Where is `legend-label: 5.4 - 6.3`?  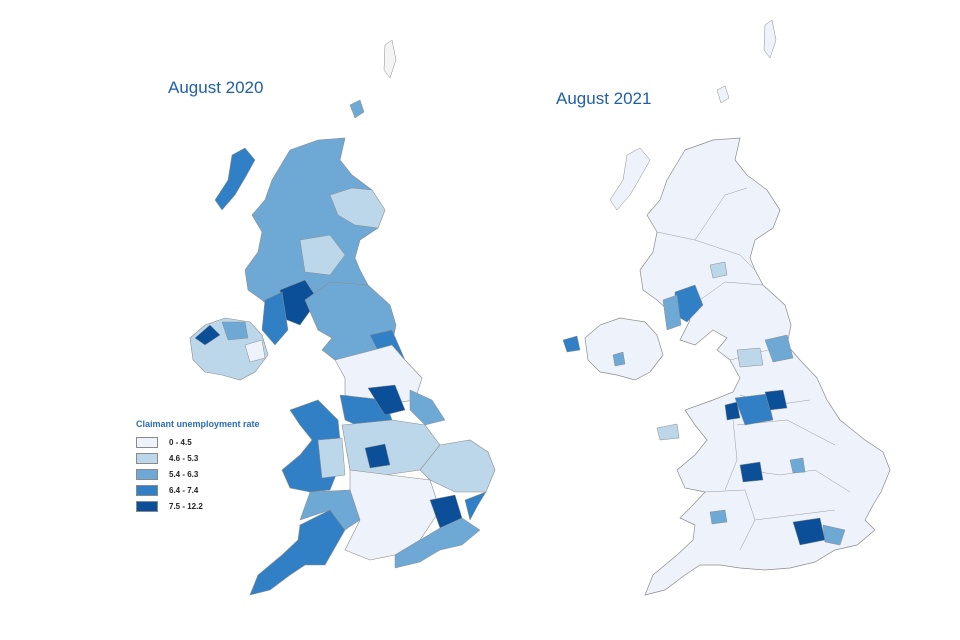
legend-label: 5.4 - 6.3 is located at coordinates (184, 474).